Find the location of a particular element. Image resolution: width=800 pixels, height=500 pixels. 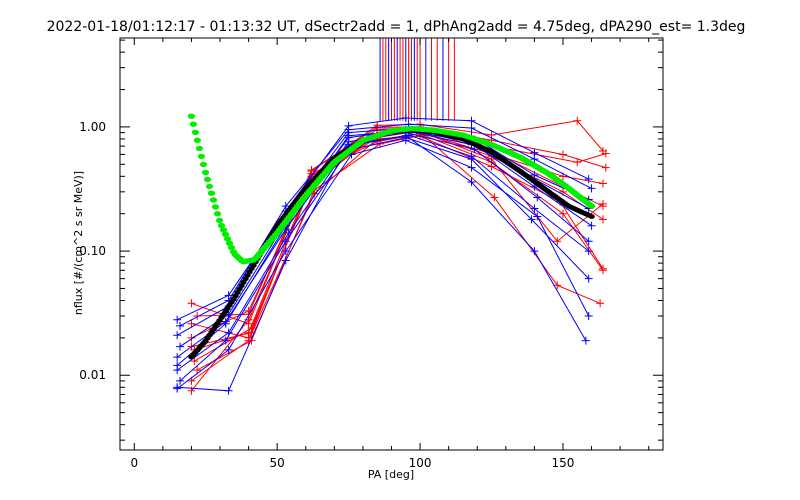

y-tick-label: 0.10 is located at coordinates (92, 251).